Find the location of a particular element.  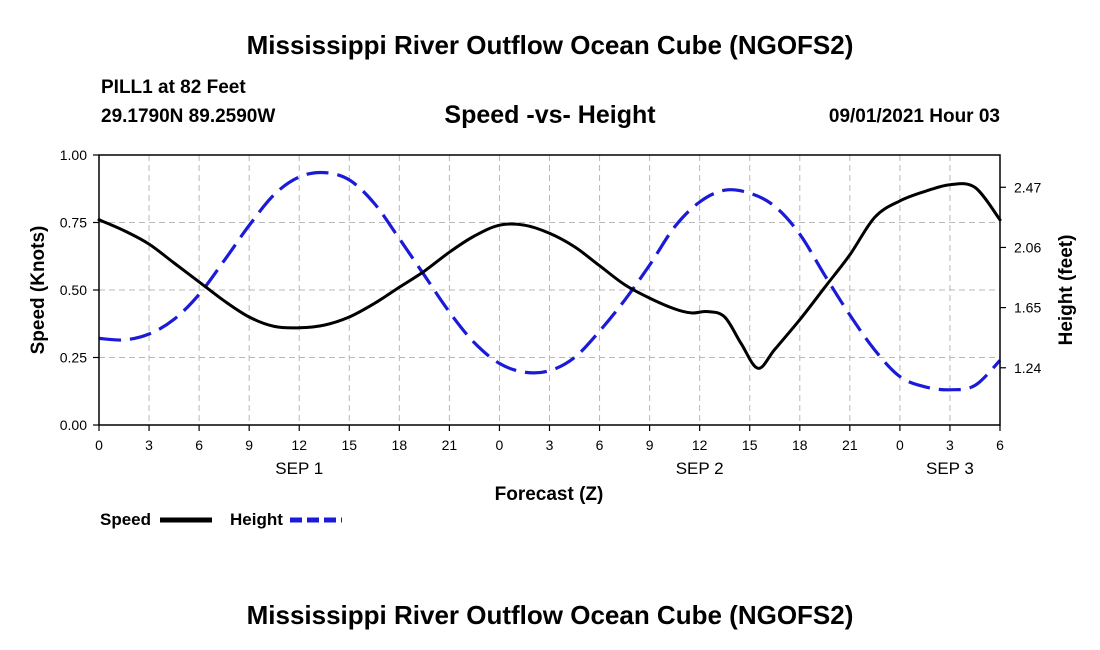

y-tick-label: 0.00 is located at coordinates (73, 425).